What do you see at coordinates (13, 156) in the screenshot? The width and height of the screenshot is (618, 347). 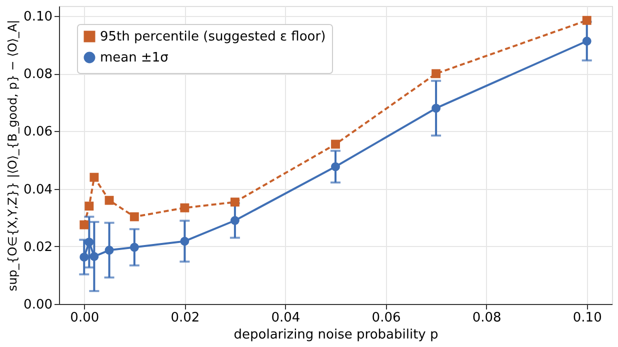 I see `y-axis-title: sup_{O∈{X,Y,Z}} |⟨O⟩_{B_good, p} − ⟨O⟩_A|` at bounding box center [13, 156].